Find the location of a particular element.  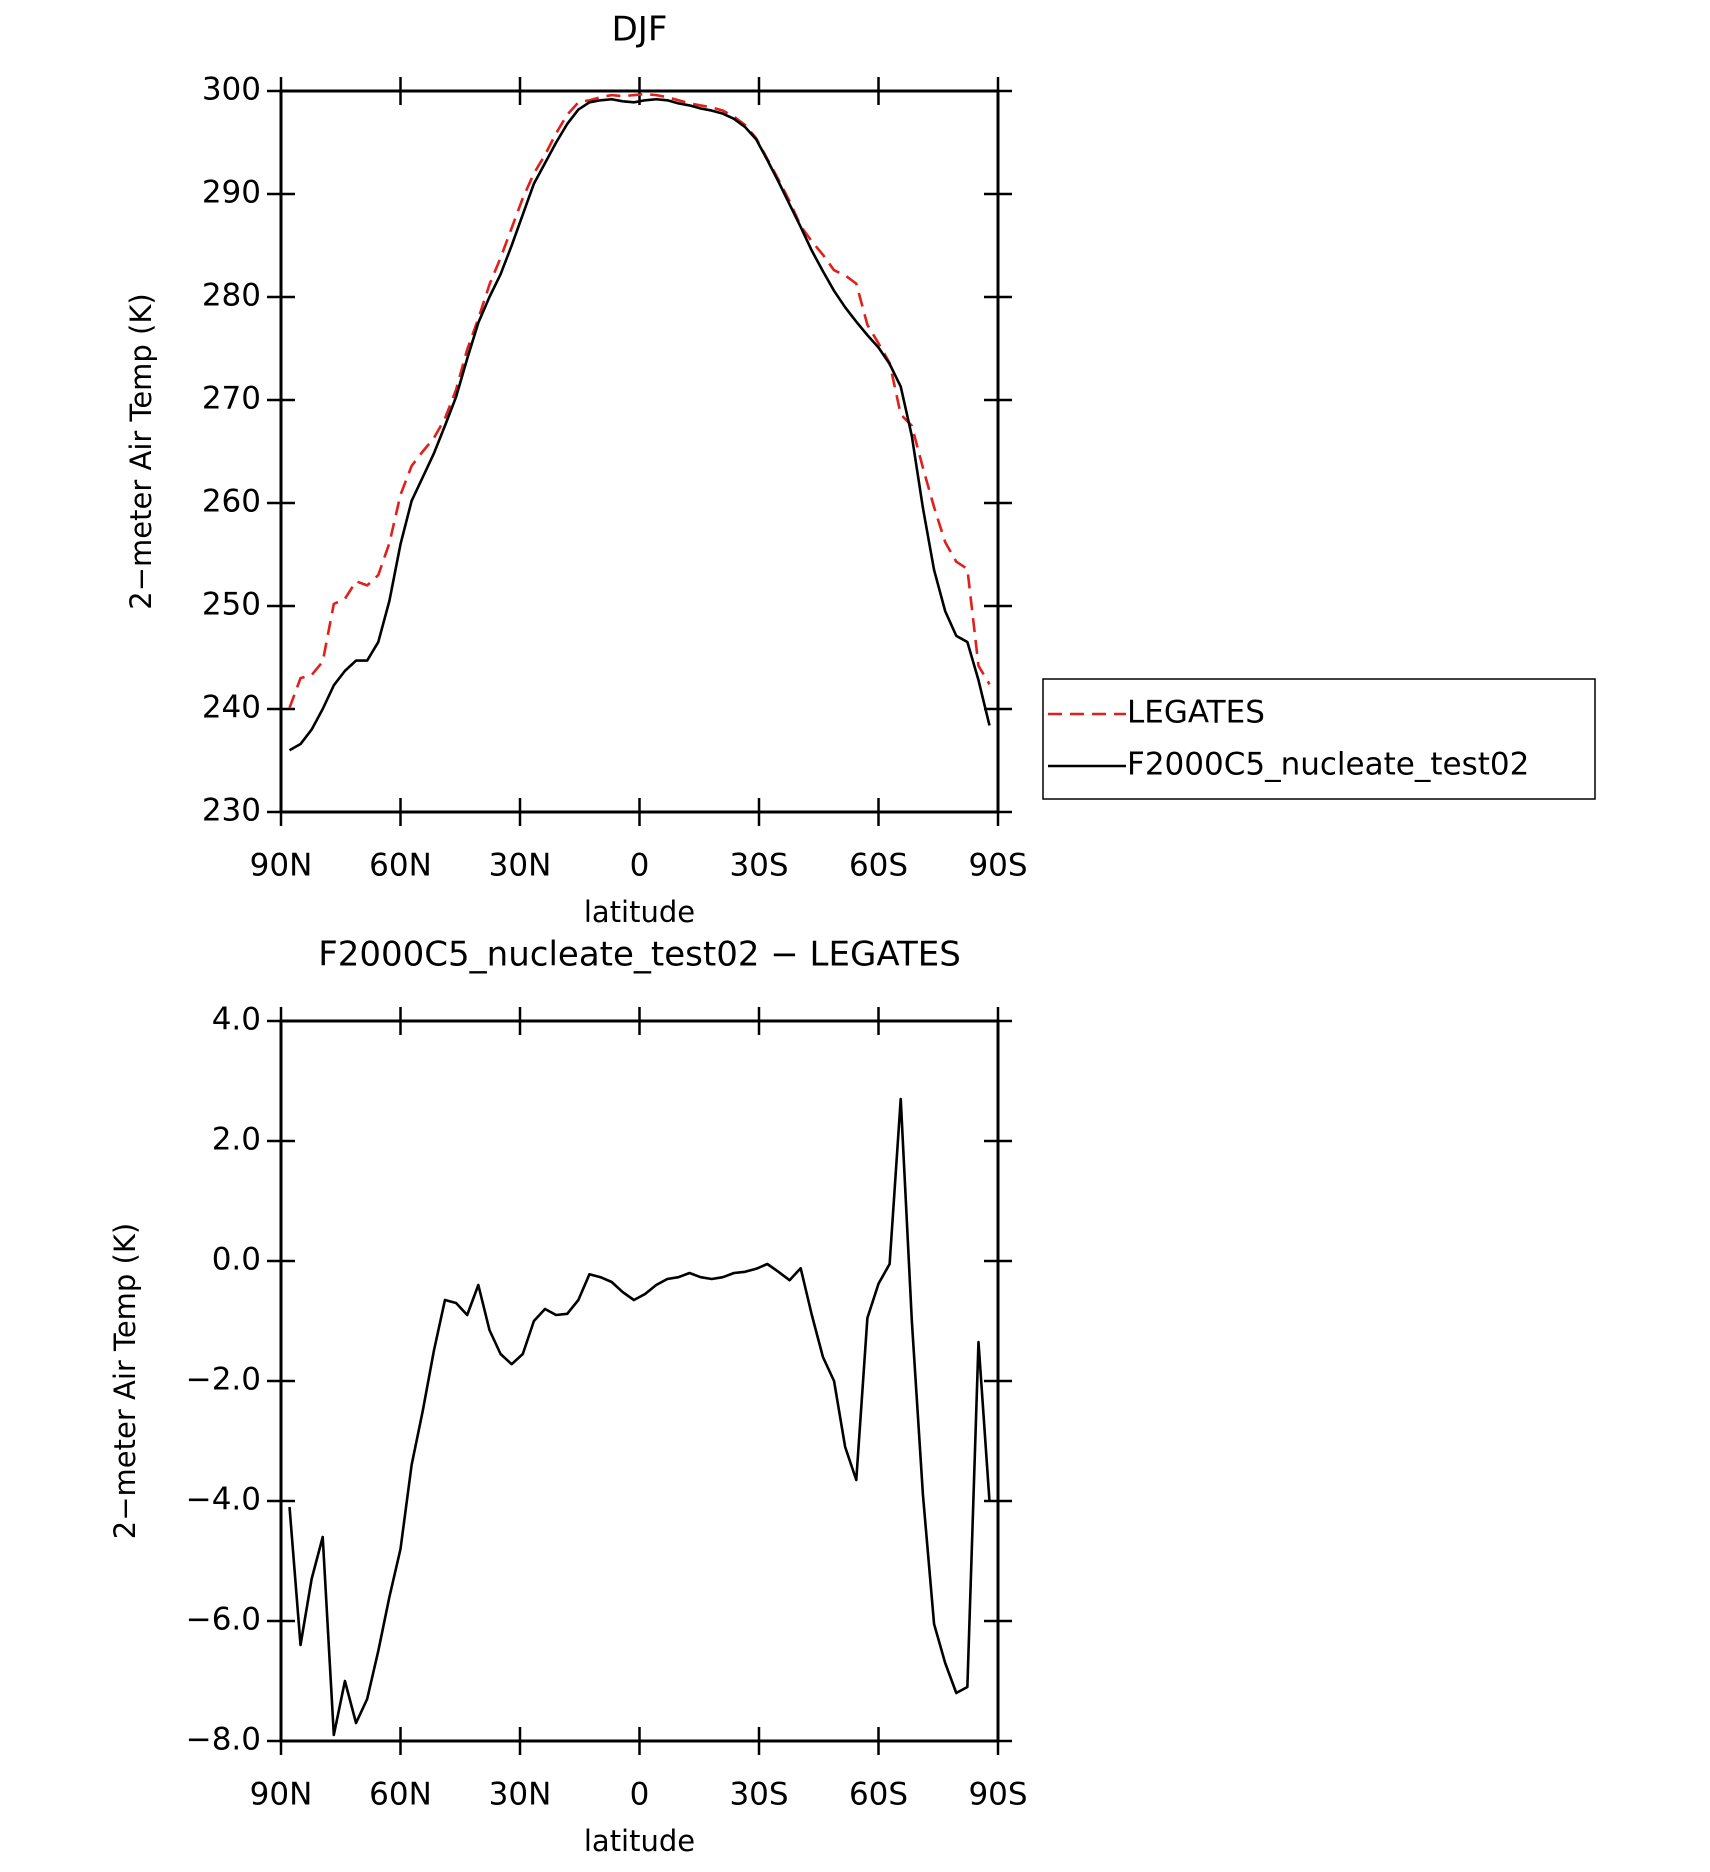

y-tick-label: 230 is located at coordinates (231, 811).